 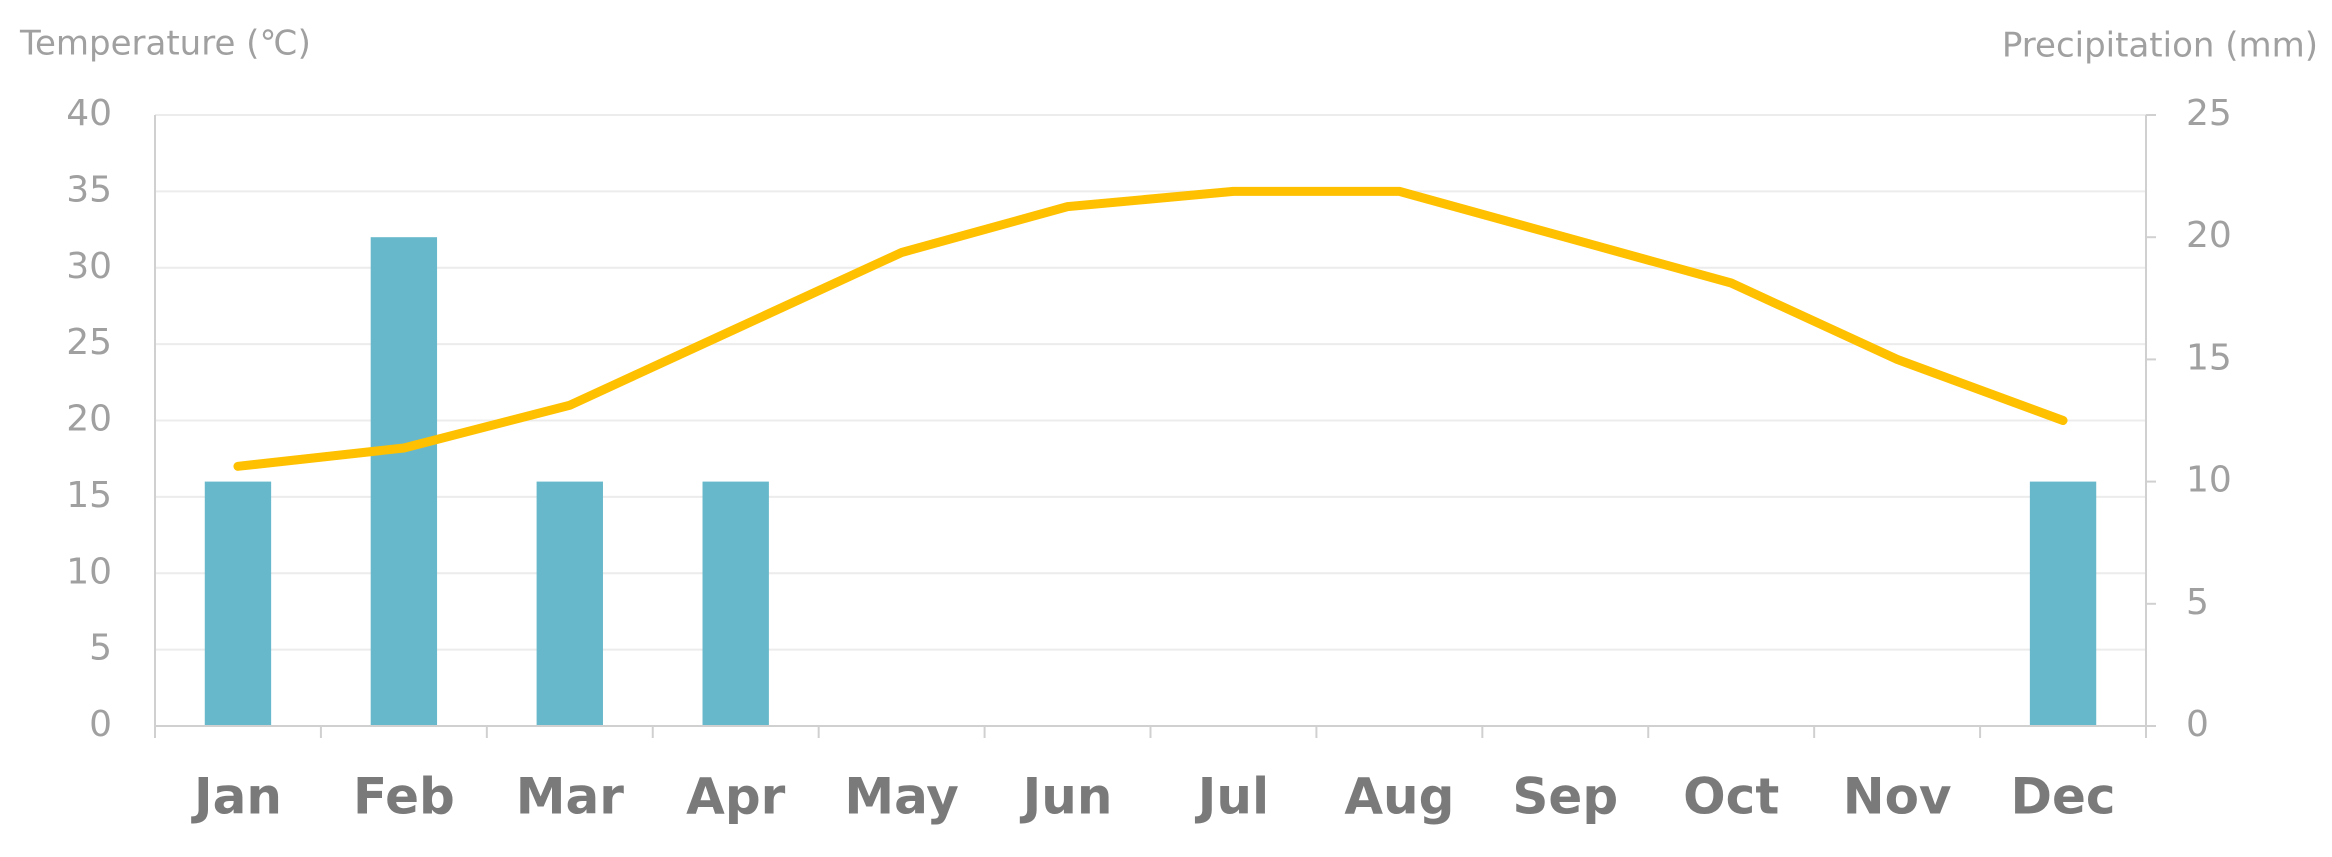 I want to click on x-tick-label: May, so click(x=901, y=797).